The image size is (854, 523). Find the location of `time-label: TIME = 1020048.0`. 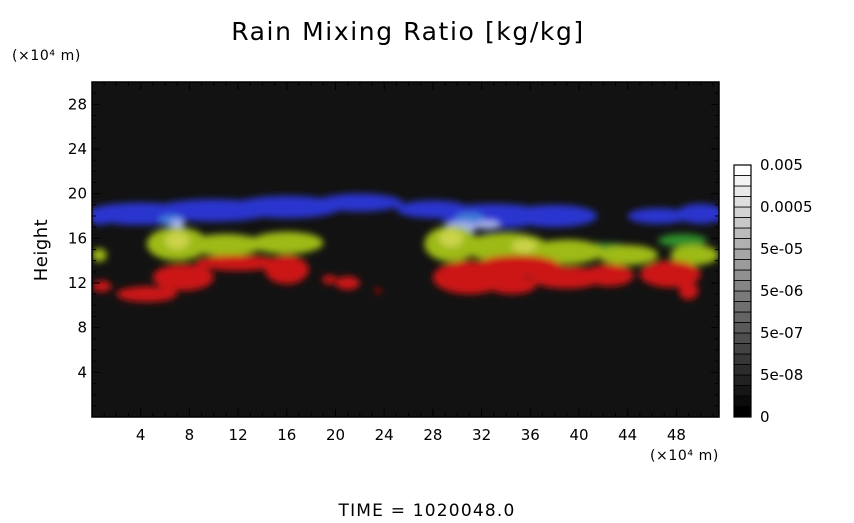

time-label: TIME = 1020048.0 is located at coordinates (427, 510).